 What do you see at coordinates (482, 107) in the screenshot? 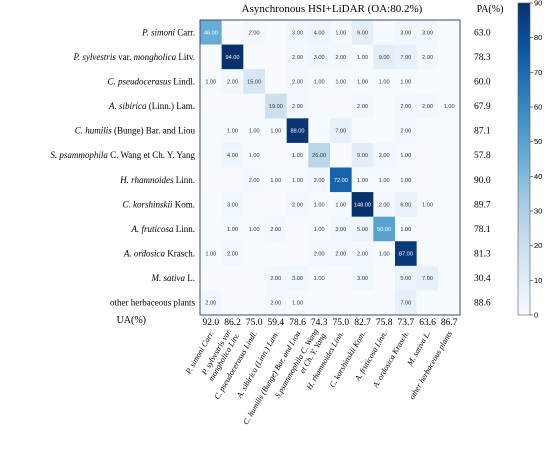
I see `pa-value: 67.9` at bounding box center [482, 107].